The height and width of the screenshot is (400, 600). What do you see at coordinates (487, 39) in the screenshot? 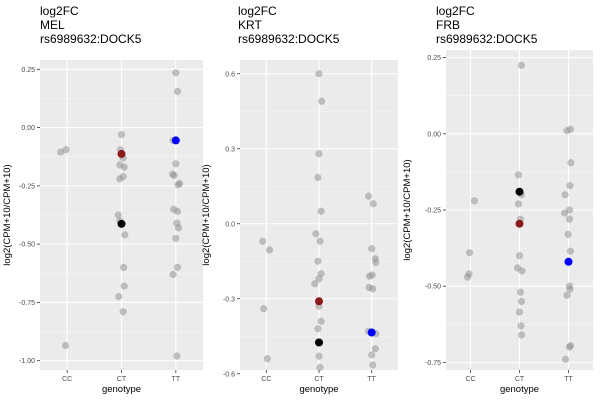
I see `panel-title-line: rs6989632:DOCK5` at bounding box center [487, 39].